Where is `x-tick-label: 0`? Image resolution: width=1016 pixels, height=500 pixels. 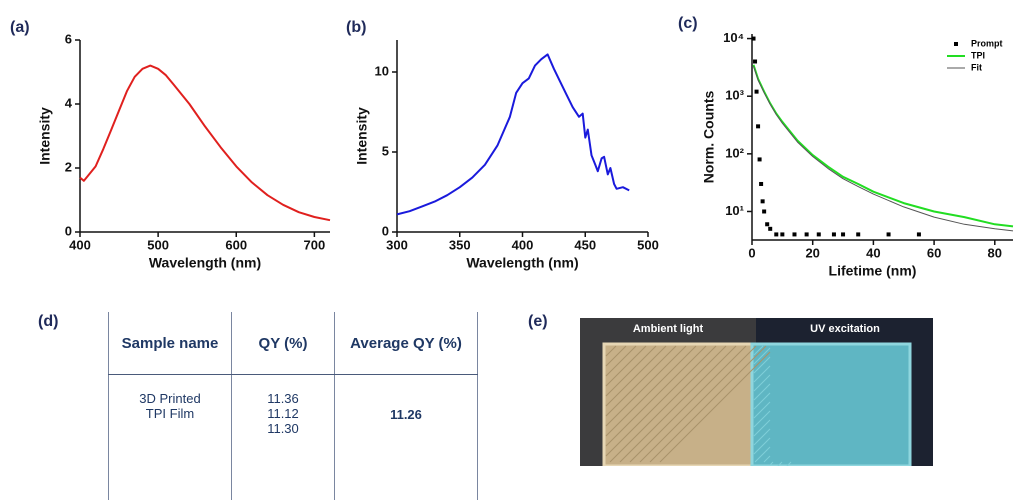
x-tick-label: 0 is located at coordinates (751, 252).